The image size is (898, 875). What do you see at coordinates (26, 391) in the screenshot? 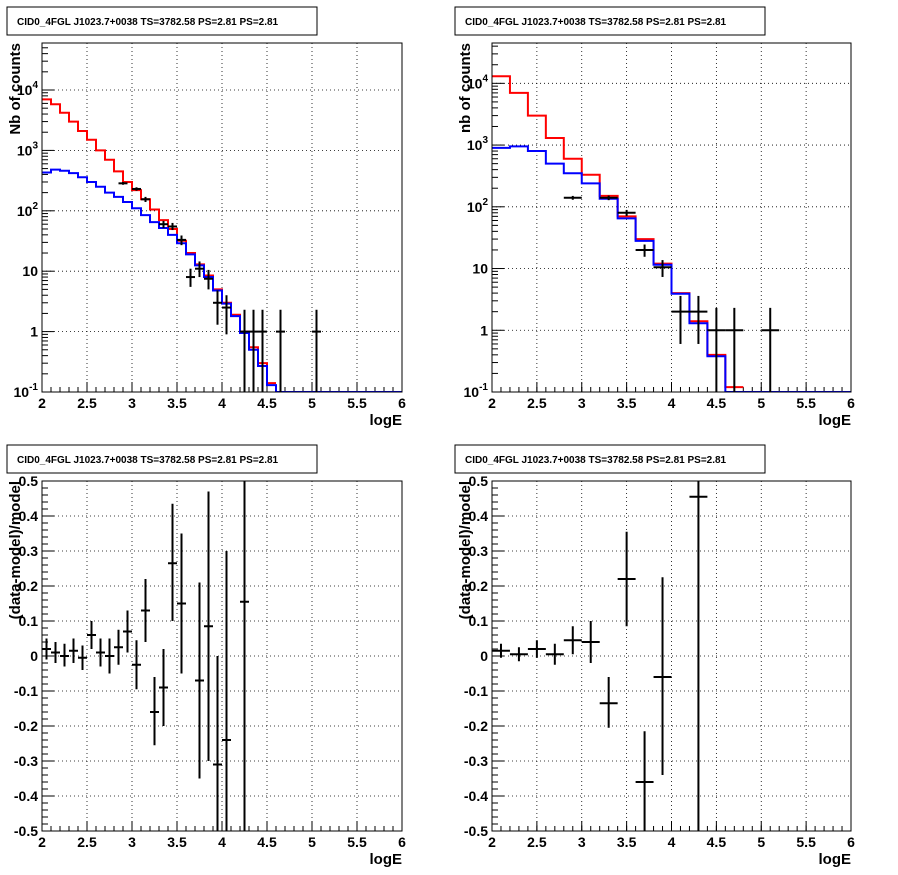
I see `y-tick-label: 10⁻¹` at bounding box center [26, 391].